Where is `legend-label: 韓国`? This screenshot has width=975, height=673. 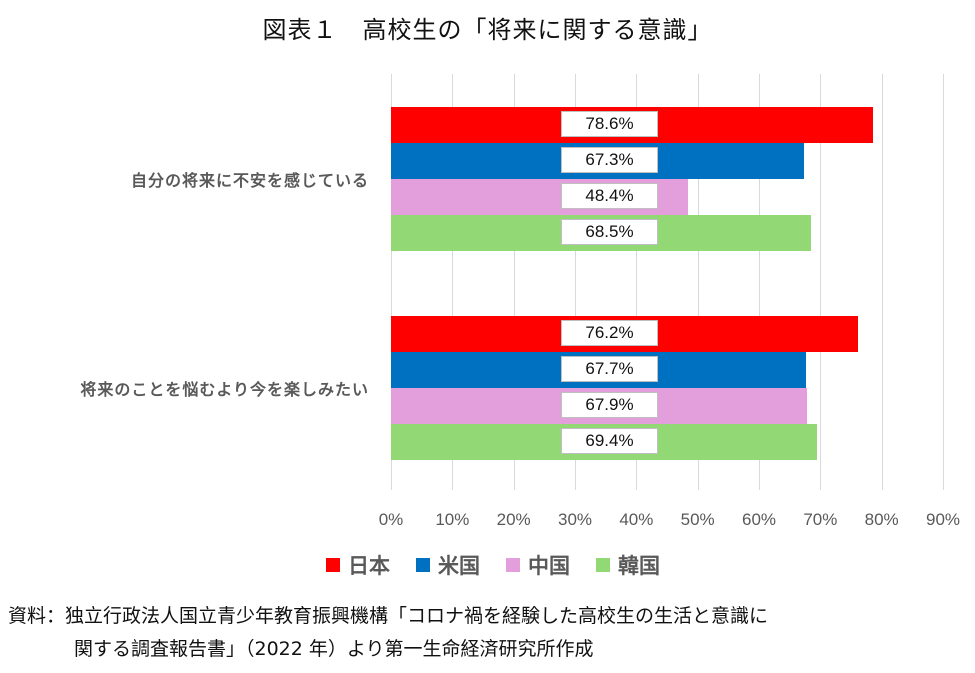
legend-label: 韓国 is located at coordinates (639, 566).